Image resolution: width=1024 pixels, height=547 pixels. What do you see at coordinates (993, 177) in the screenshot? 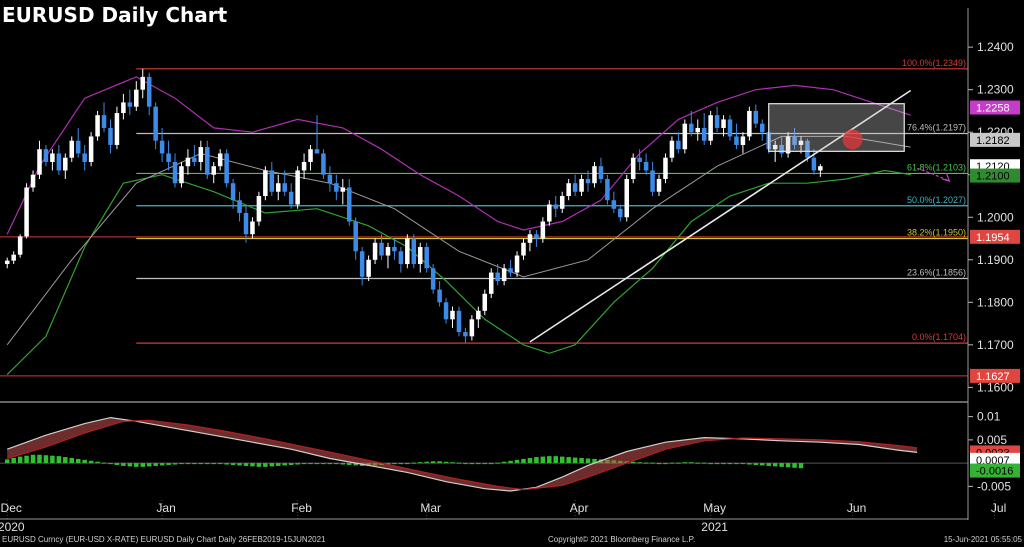
I see `price-tag-label: 1.2100` at bounding box center [993, 177].